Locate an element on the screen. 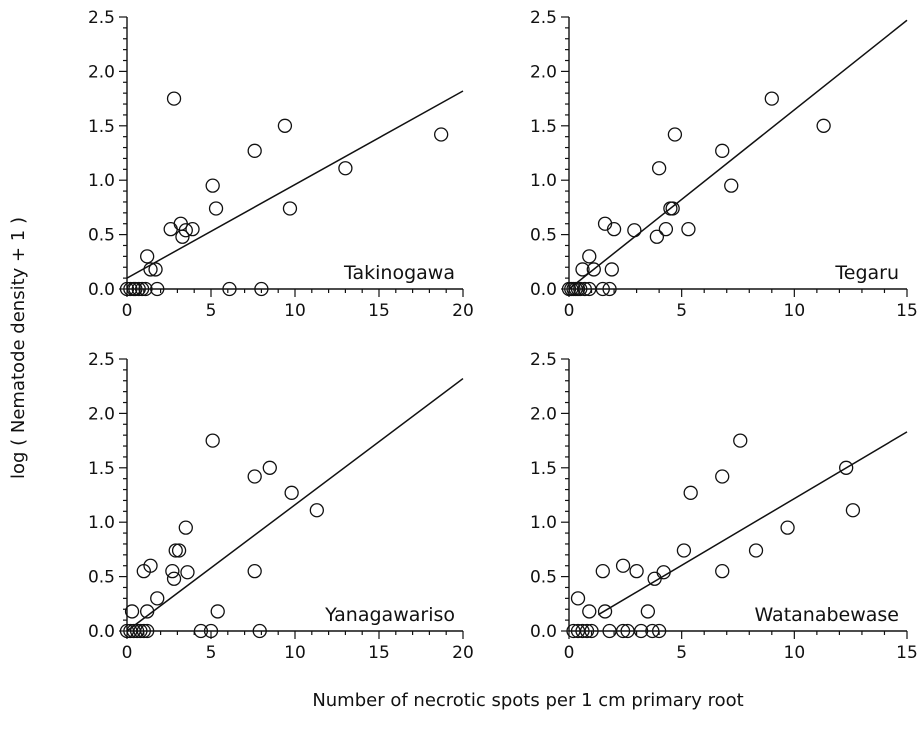 The image size is (923, 735). x-tick-label-tegaru: 5 is located at coordinates (681, 311).